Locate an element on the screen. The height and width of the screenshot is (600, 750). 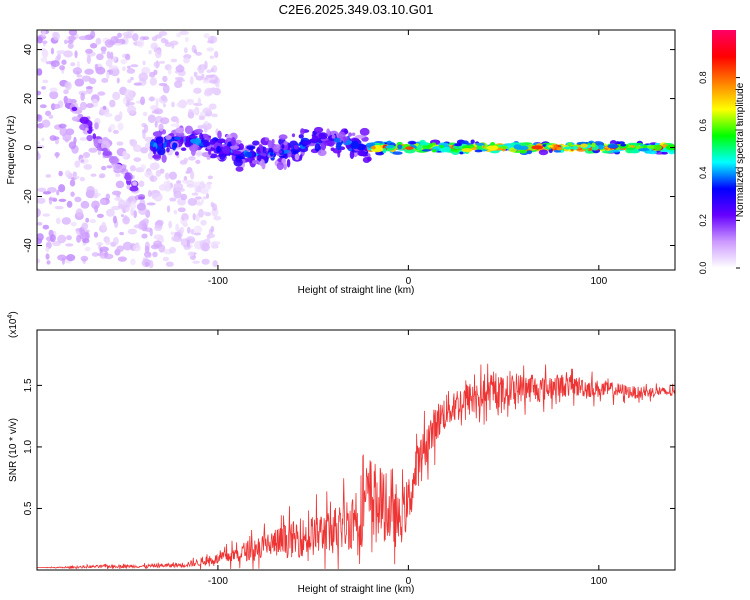
snr-x-tick-label: 100 is located at coordinates (598, 581).